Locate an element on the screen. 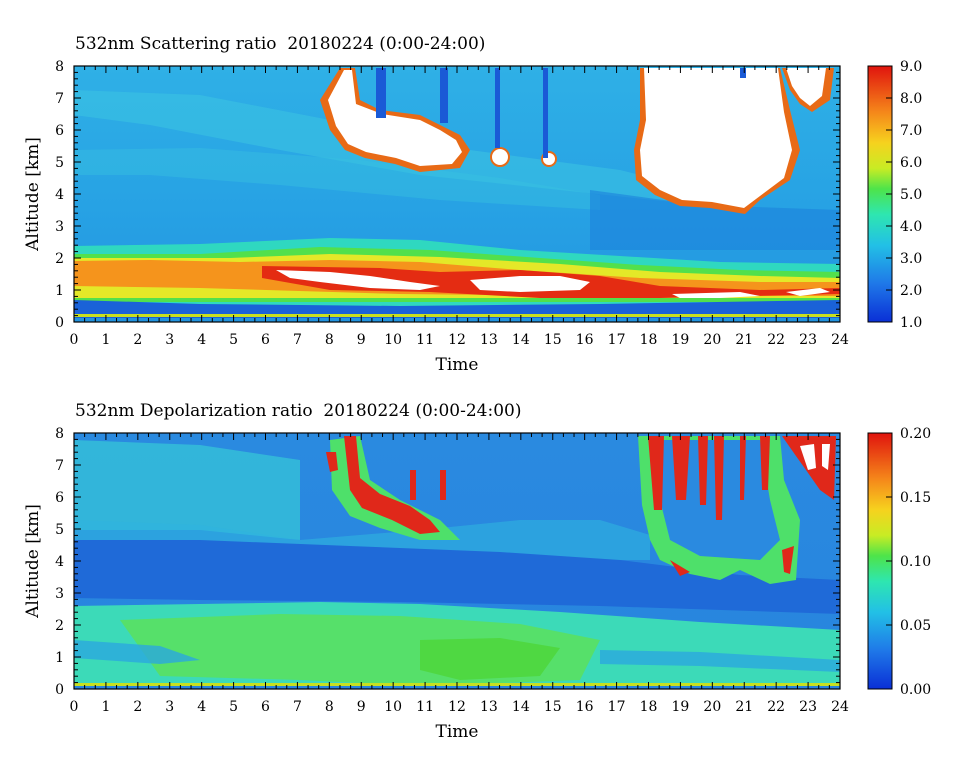 The height and width of the screenshot is (770, 960). lower-free-trop is located at coordinates (715, 220).